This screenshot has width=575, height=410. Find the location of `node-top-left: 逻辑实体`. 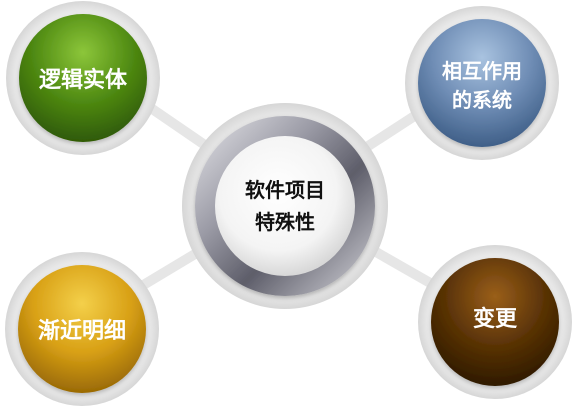

node-top-left: 逻辑实体 is located at coordinates (83, 78).